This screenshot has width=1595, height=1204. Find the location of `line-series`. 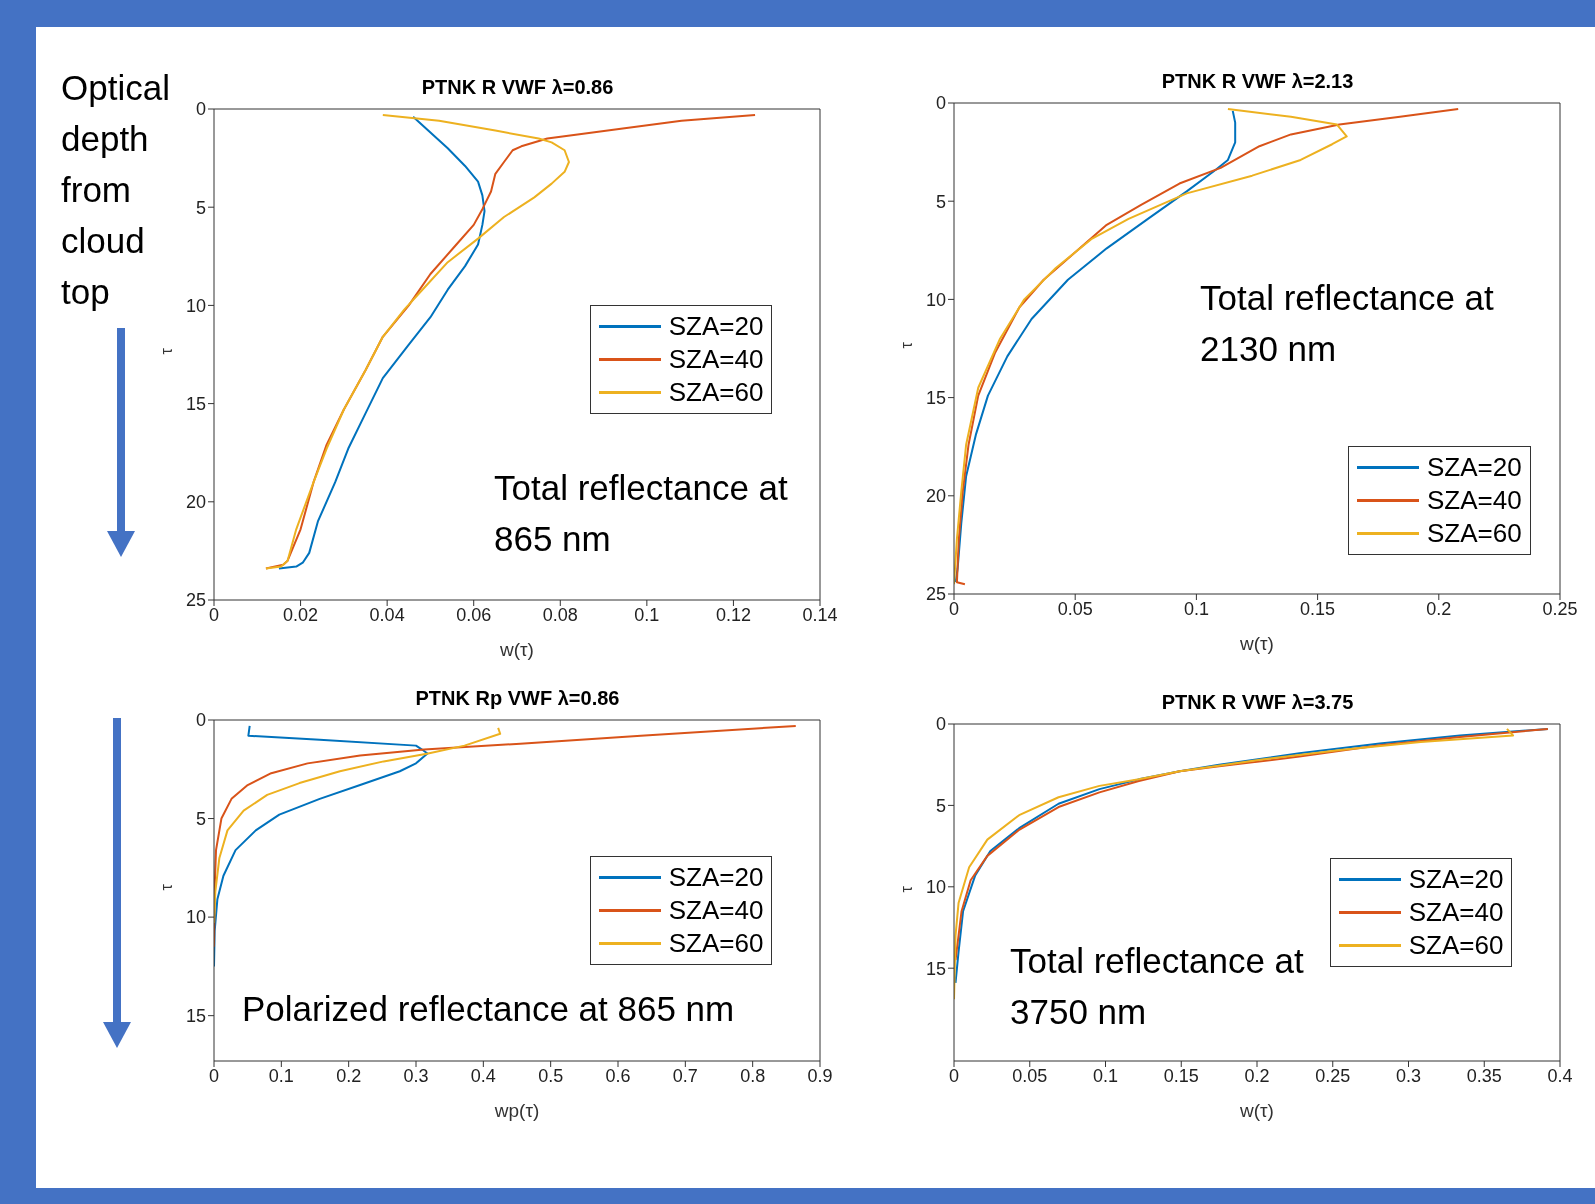

line-series is located at coordinates (381, 342).